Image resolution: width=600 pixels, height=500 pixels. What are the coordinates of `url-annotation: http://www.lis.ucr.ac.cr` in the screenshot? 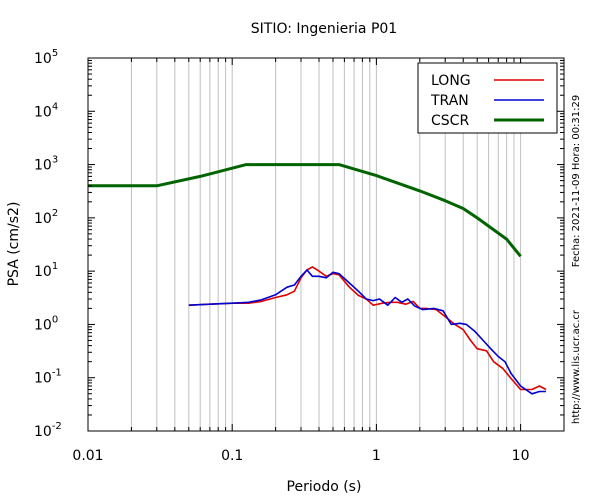 It's located at (576, 366).